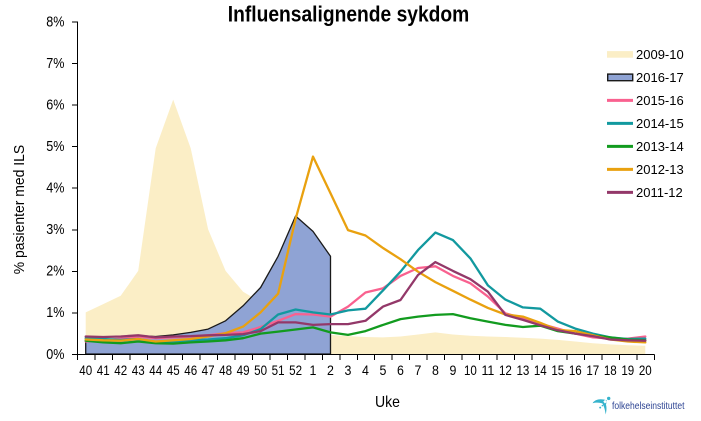 Image resolution: width=701 pixels, height=421 pixels. What do you see at coordinates (313, 370) in the screenshot?
I see `svg-text: 1` at bounding box center [313, 370].